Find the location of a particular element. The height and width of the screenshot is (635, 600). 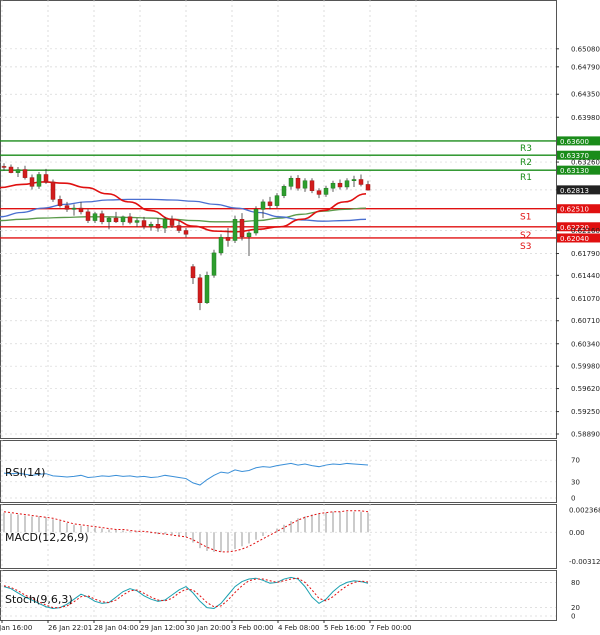

rsi-pane-border is located at coordinates (278, 471).